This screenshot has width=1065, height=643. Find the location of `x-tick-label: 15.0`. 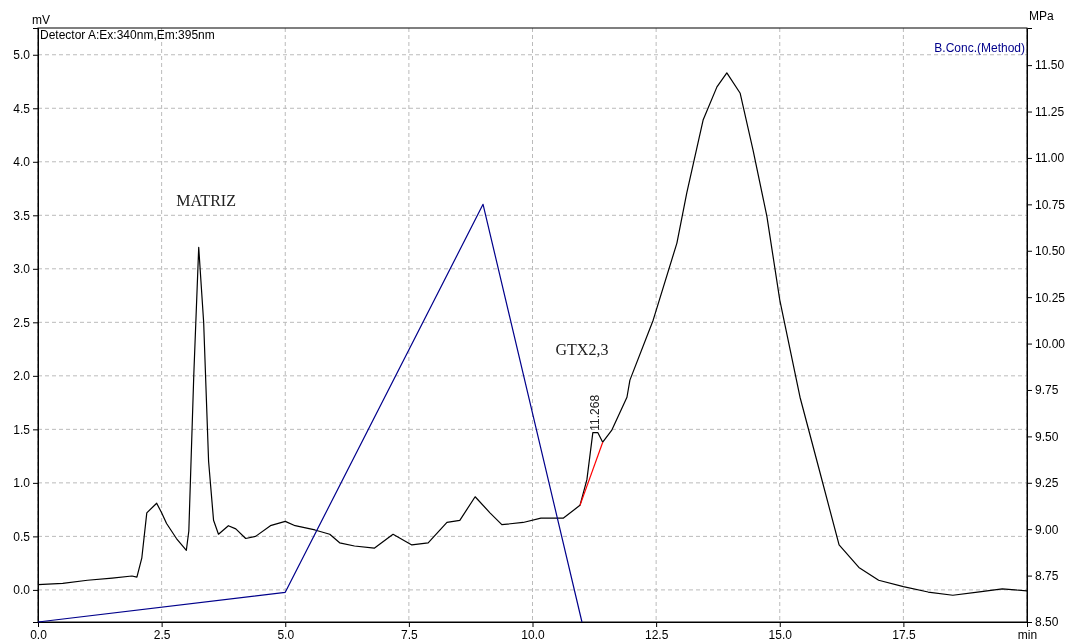

x-tick-label: 15.0 is located at coordinates (780, 634).